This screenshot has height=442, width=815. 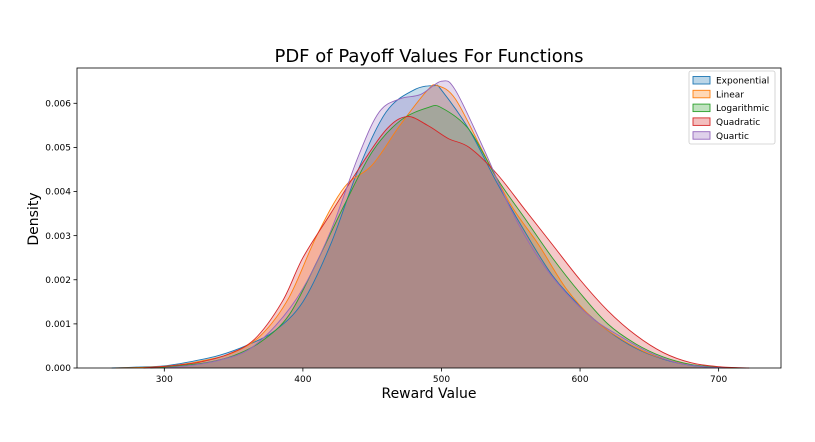 I want to click on y-tick-label: 0.005, so click(x=58, y=149).